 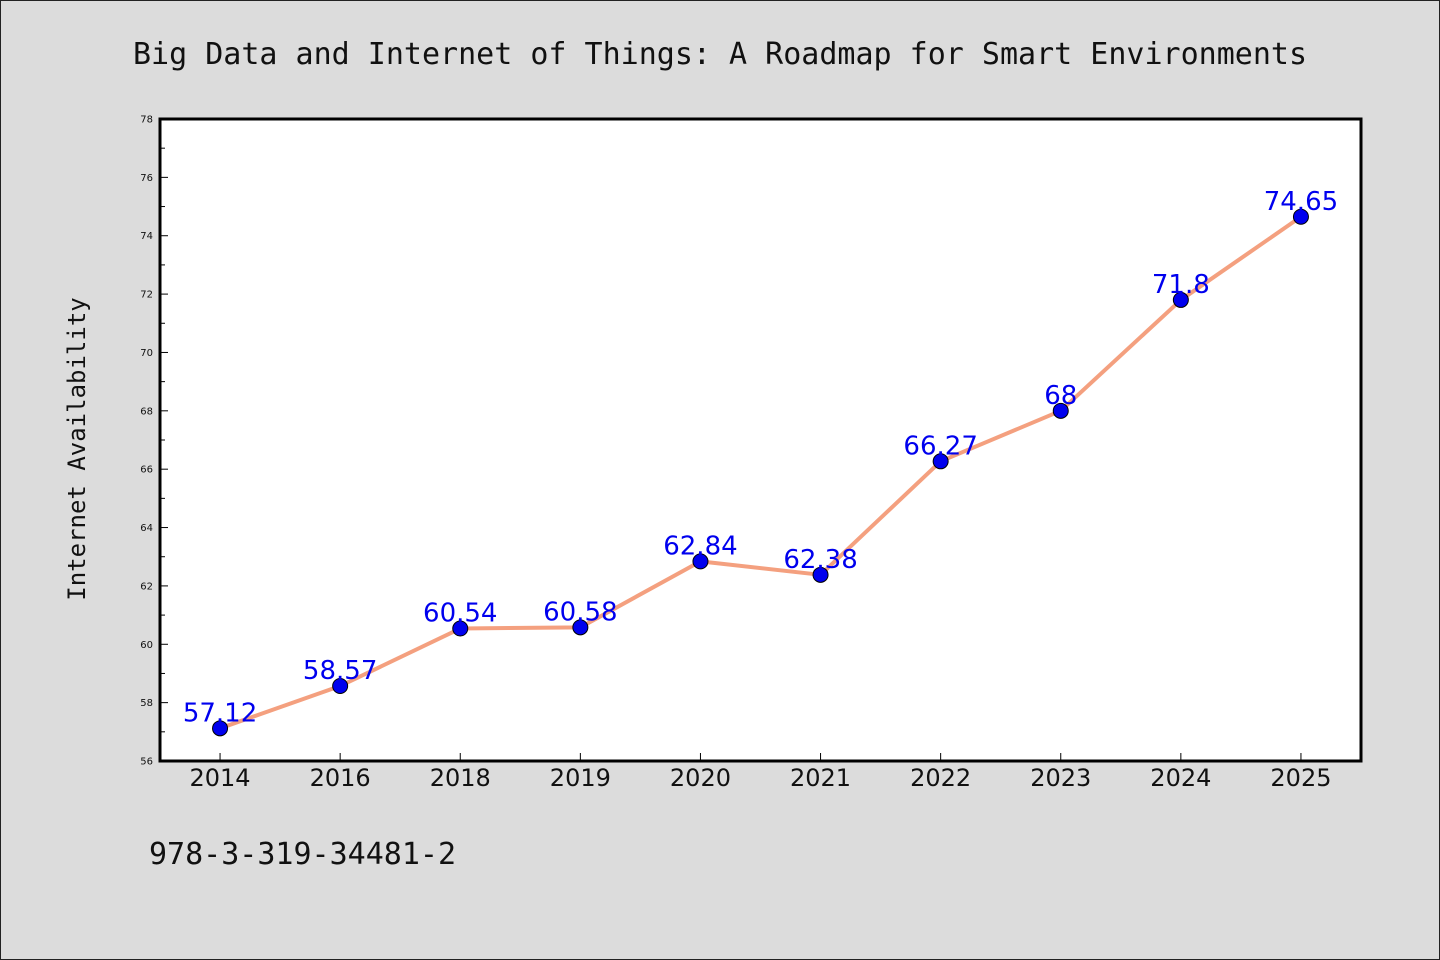 What do you see at coordinates (340, 671) in the screenshot?
I see `data-label: 58.57` at bounding box center [340, 671].